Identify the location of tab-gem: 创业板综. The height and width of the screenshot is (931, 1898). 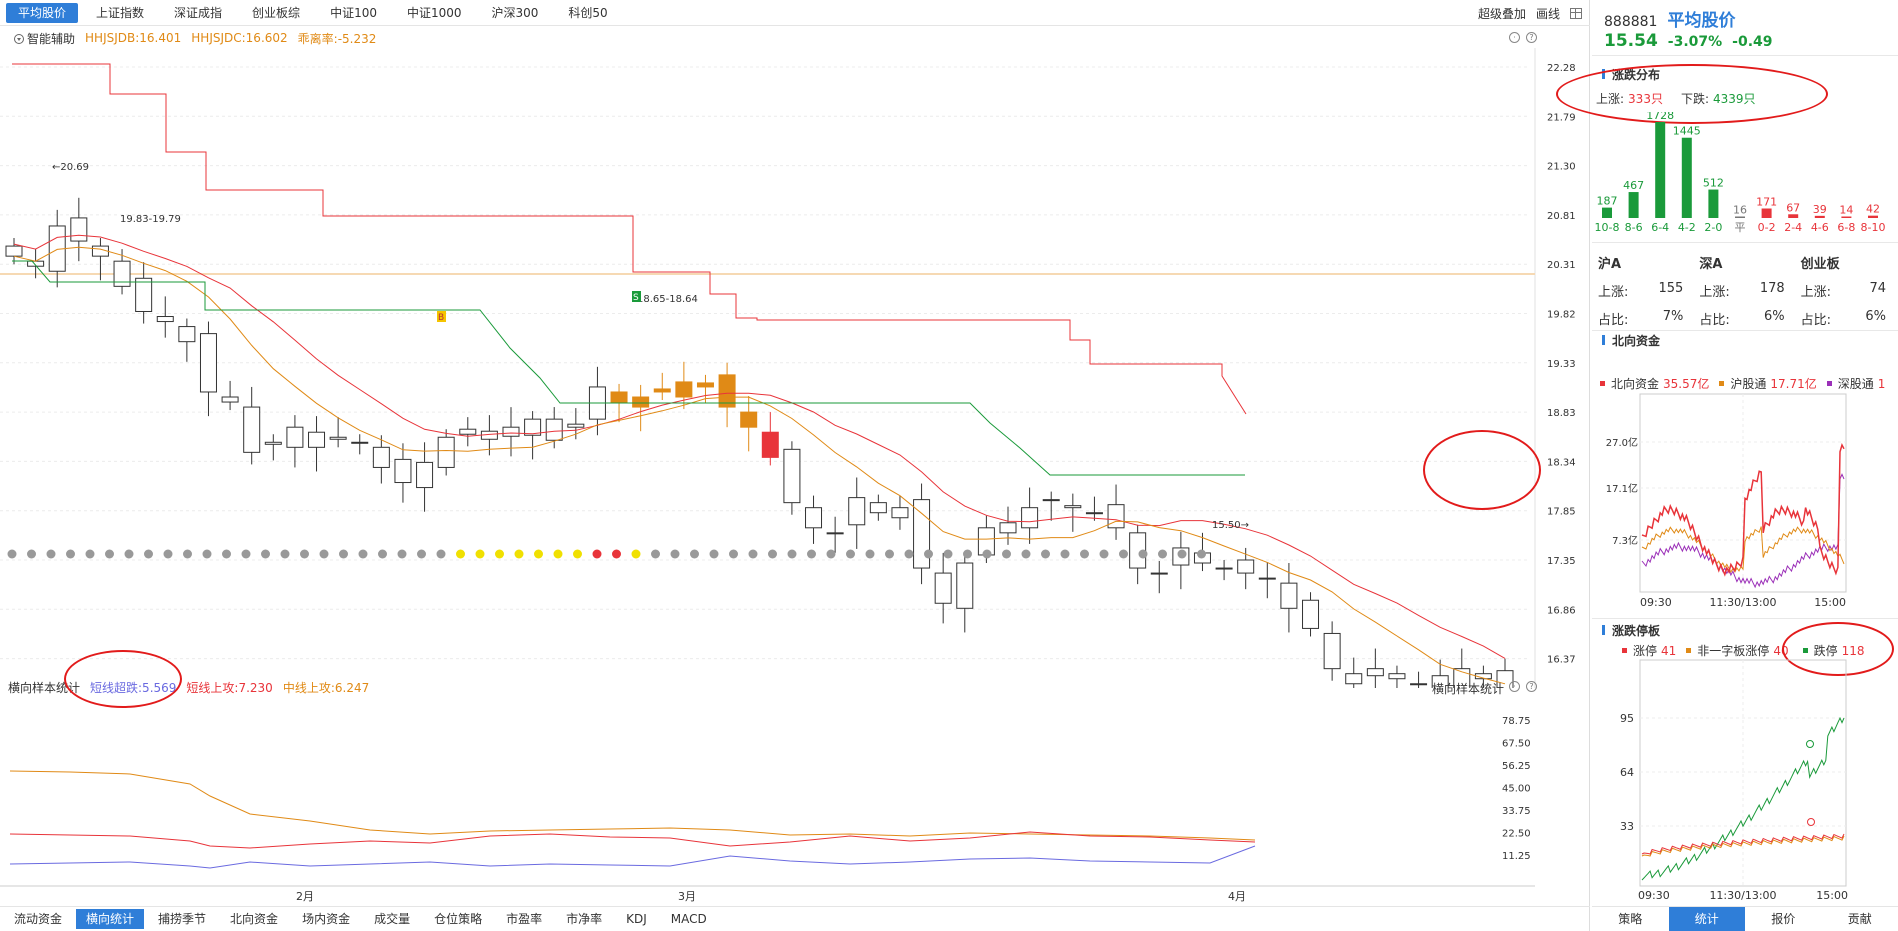
(276, 12).